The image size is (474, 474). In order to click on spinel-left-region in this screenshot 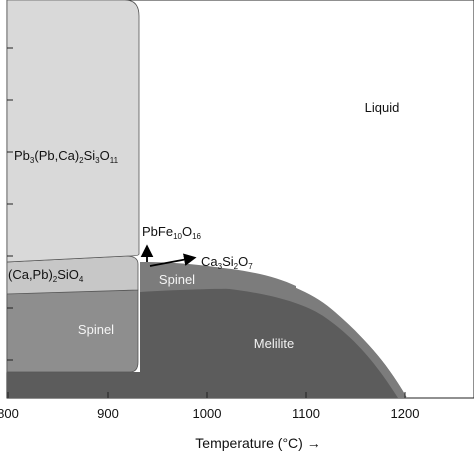, I will do `click(72, 331)`.